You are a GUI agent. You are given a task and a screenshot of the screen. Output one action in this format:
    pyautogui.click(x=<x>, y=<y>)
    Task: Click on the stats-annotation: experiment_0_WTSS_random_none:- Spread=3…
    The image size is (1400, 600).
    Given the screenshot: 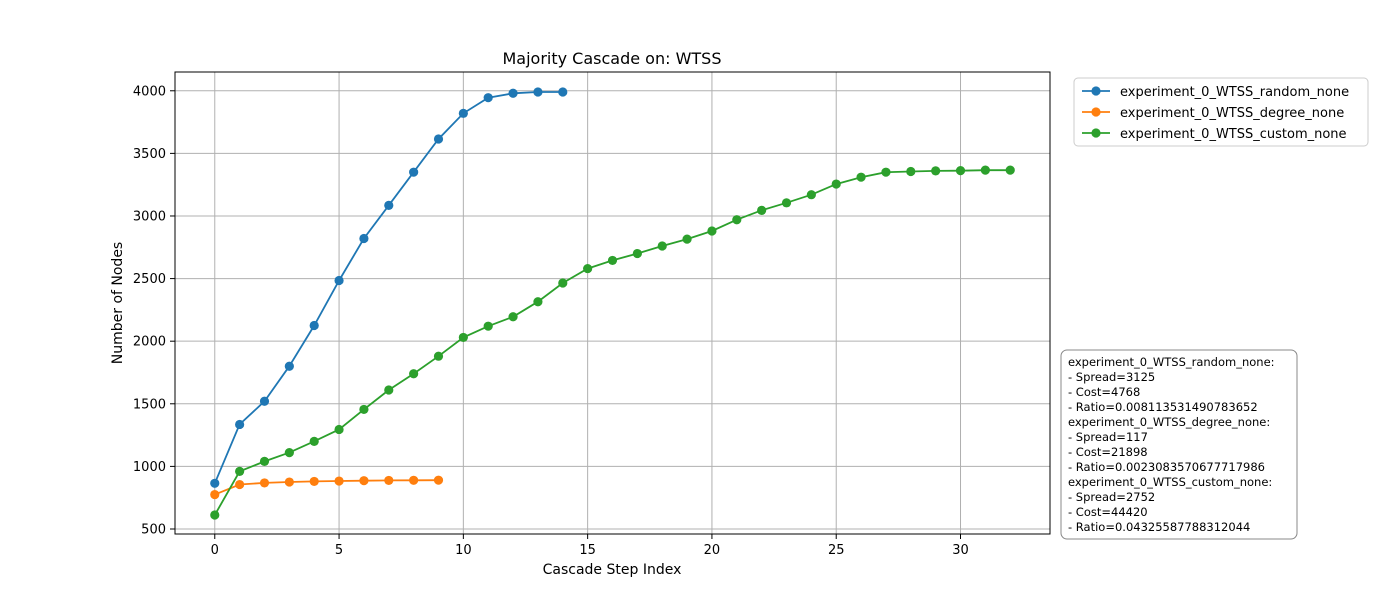 What is the action you would take?
    pyautogui.click(x=1179, y=444)
    